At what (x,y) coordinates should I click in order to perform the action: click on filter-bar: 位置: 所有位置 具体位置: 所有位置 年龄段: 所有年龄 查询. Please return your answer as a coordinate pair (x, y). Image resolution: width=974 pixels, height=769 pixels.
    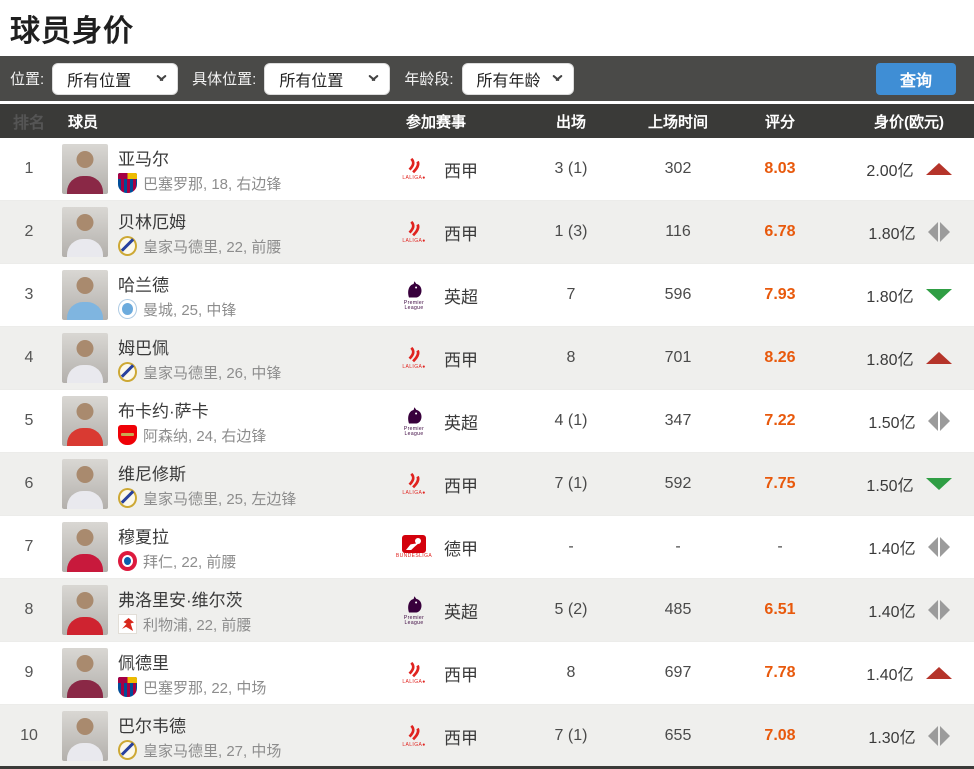
    Looking at the image, I should click on (487, 80).